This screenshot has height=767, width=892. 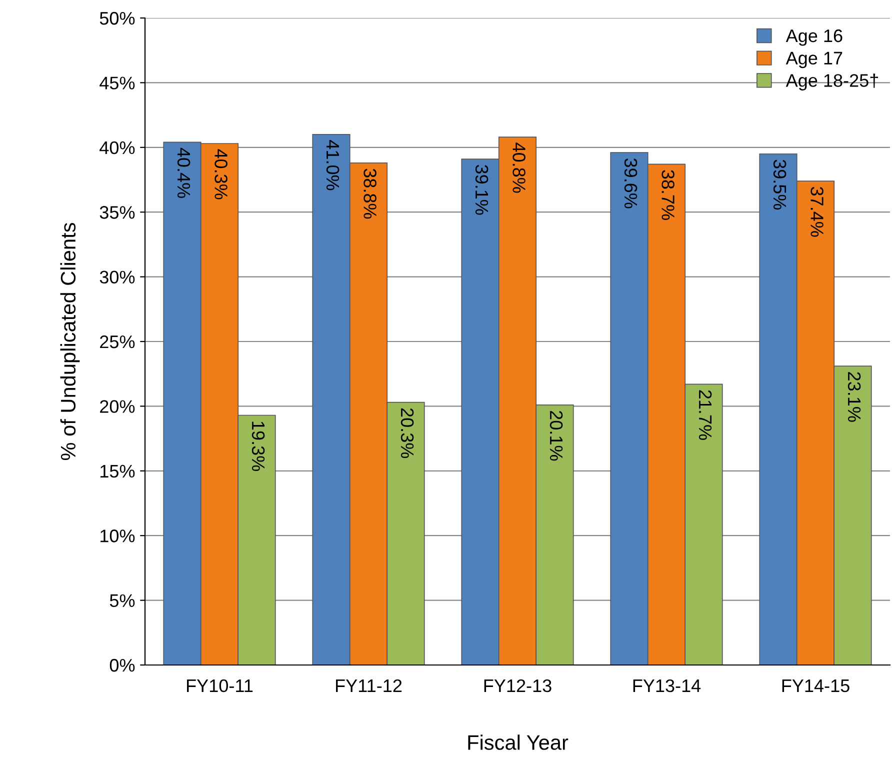 I want to click on x-axis-title: Fiscal Year, so click(x=518, y=742).